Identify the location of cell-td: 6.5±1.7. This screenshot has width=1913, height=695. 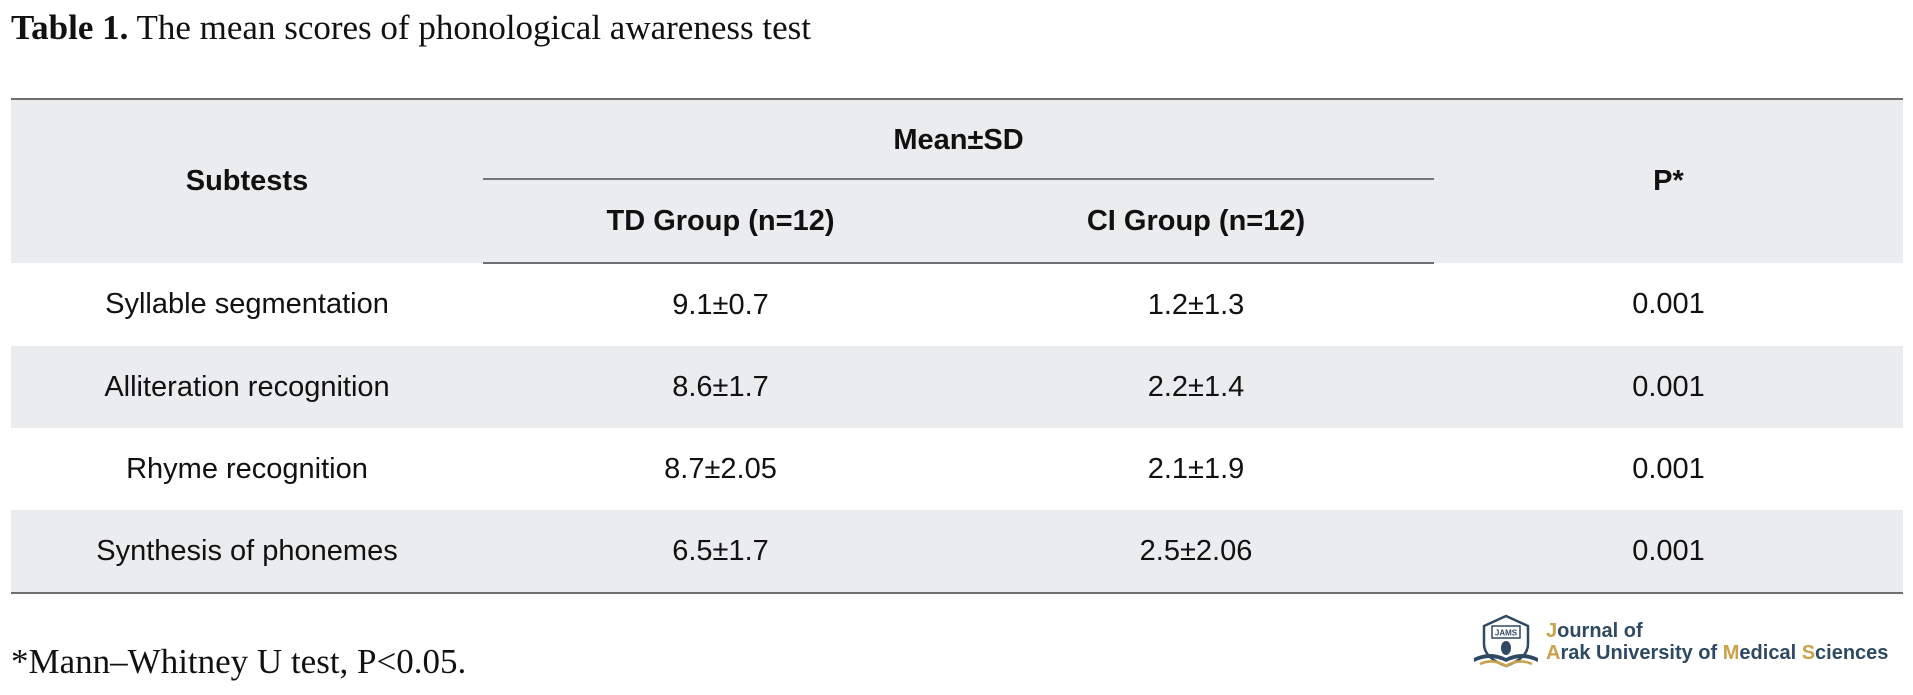
(720, 551).